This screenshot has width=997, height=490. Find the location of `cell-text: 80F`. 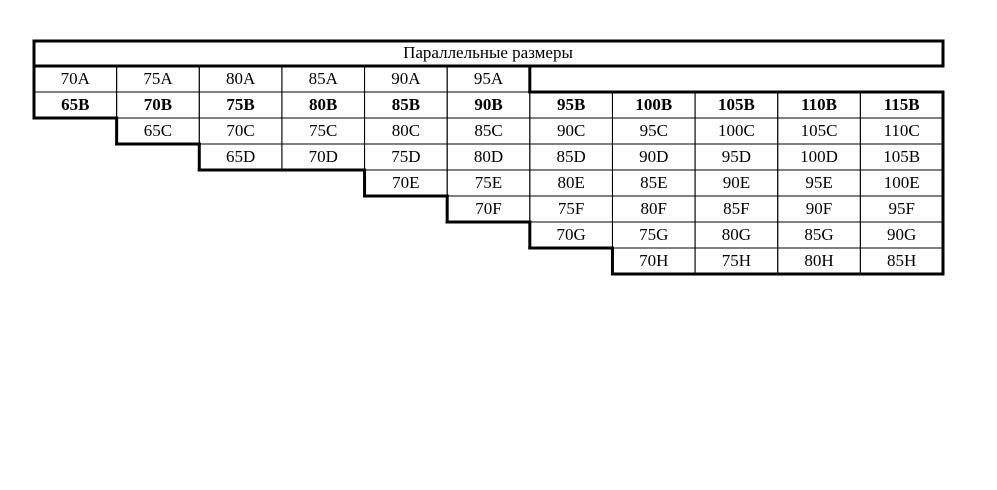

cell-text: 80F is located at coordinates (654, 208).